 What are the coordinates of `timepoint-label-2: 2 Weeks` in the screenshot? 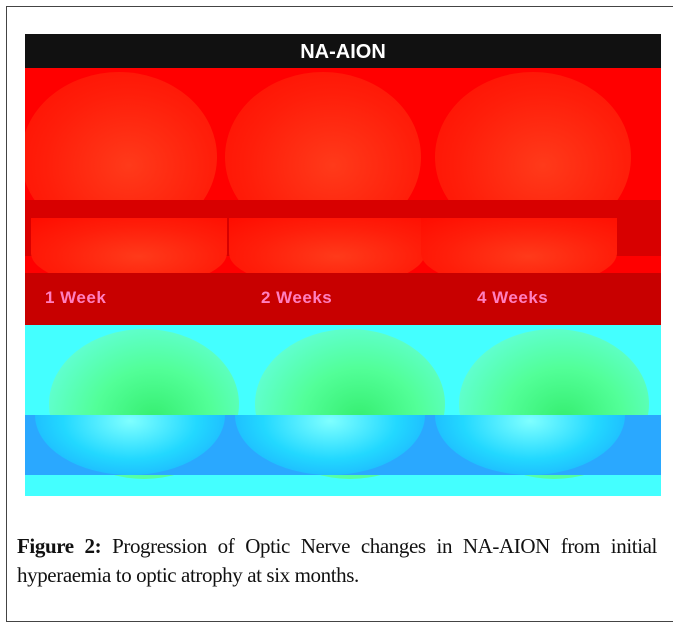 It's located at (297, 297).